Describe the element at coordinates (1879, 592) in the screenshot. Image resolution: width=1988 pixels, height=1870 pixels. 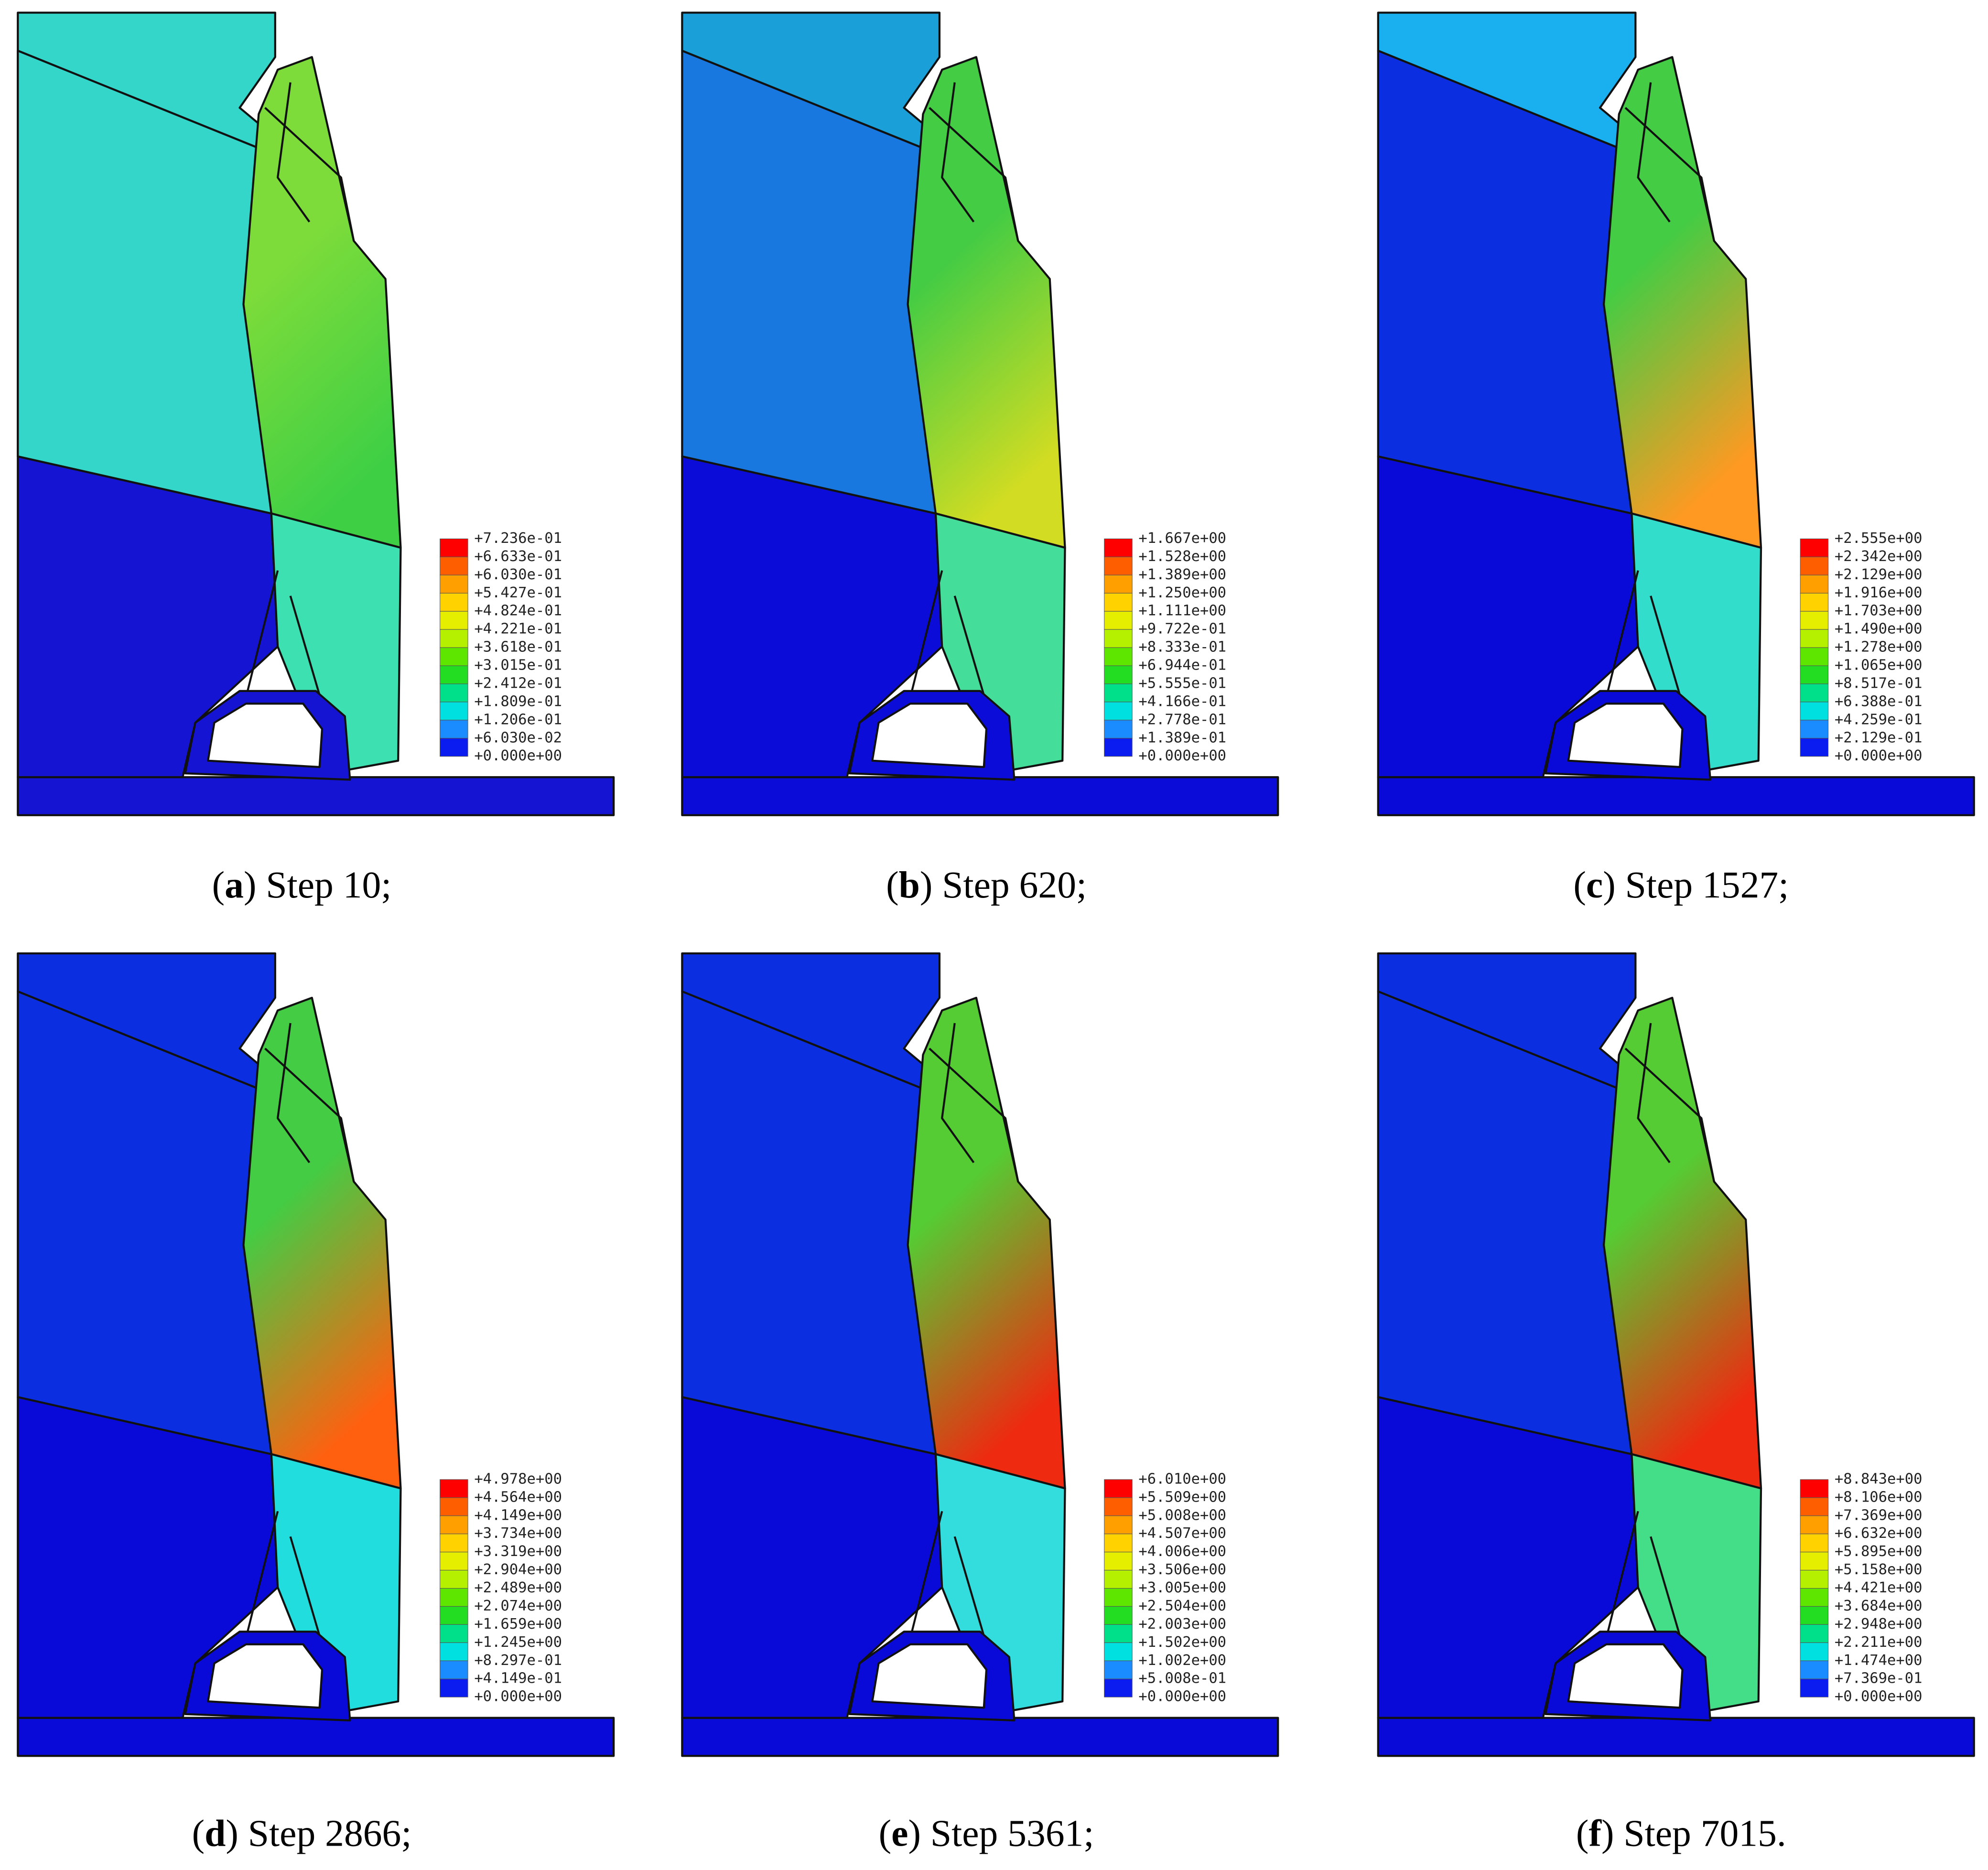
I see `legend-label: +1.916e+00` at that location.